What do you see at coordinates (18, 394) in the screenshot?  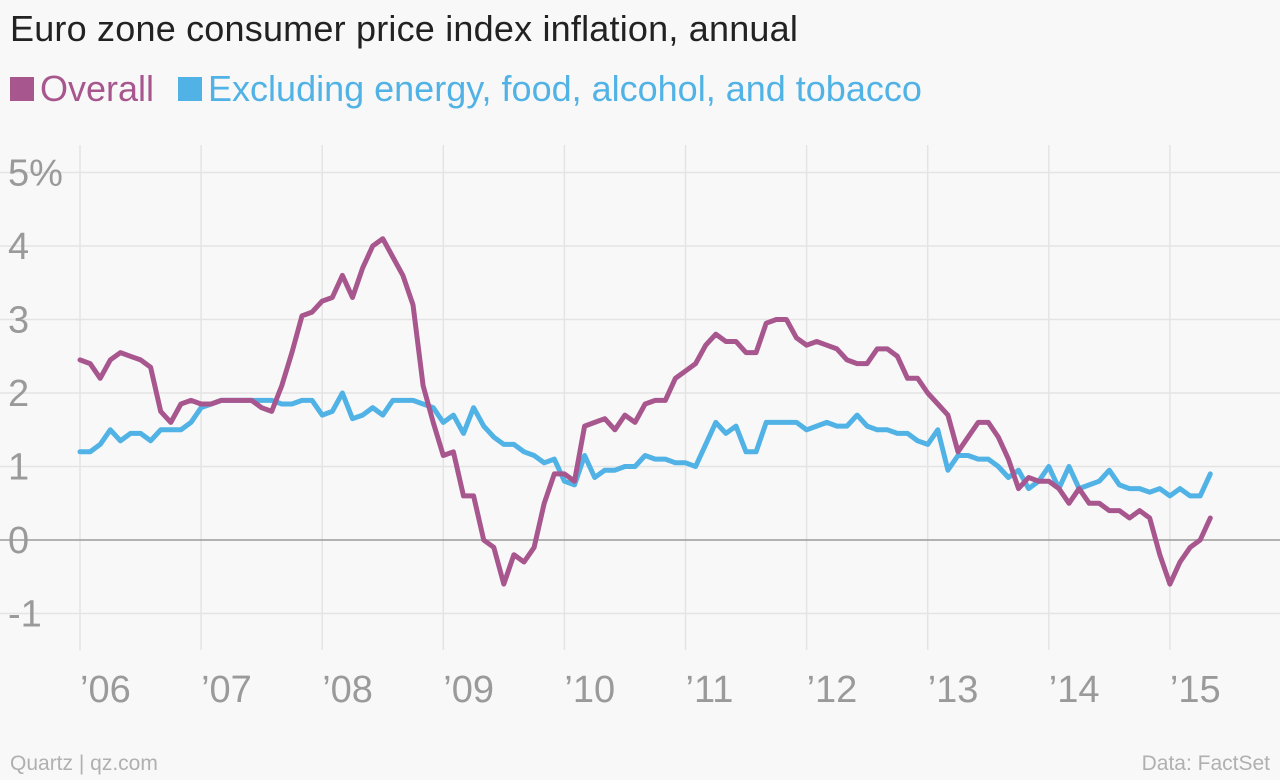 I see `y-tick-label: 2` at bounding box center [18, 394].